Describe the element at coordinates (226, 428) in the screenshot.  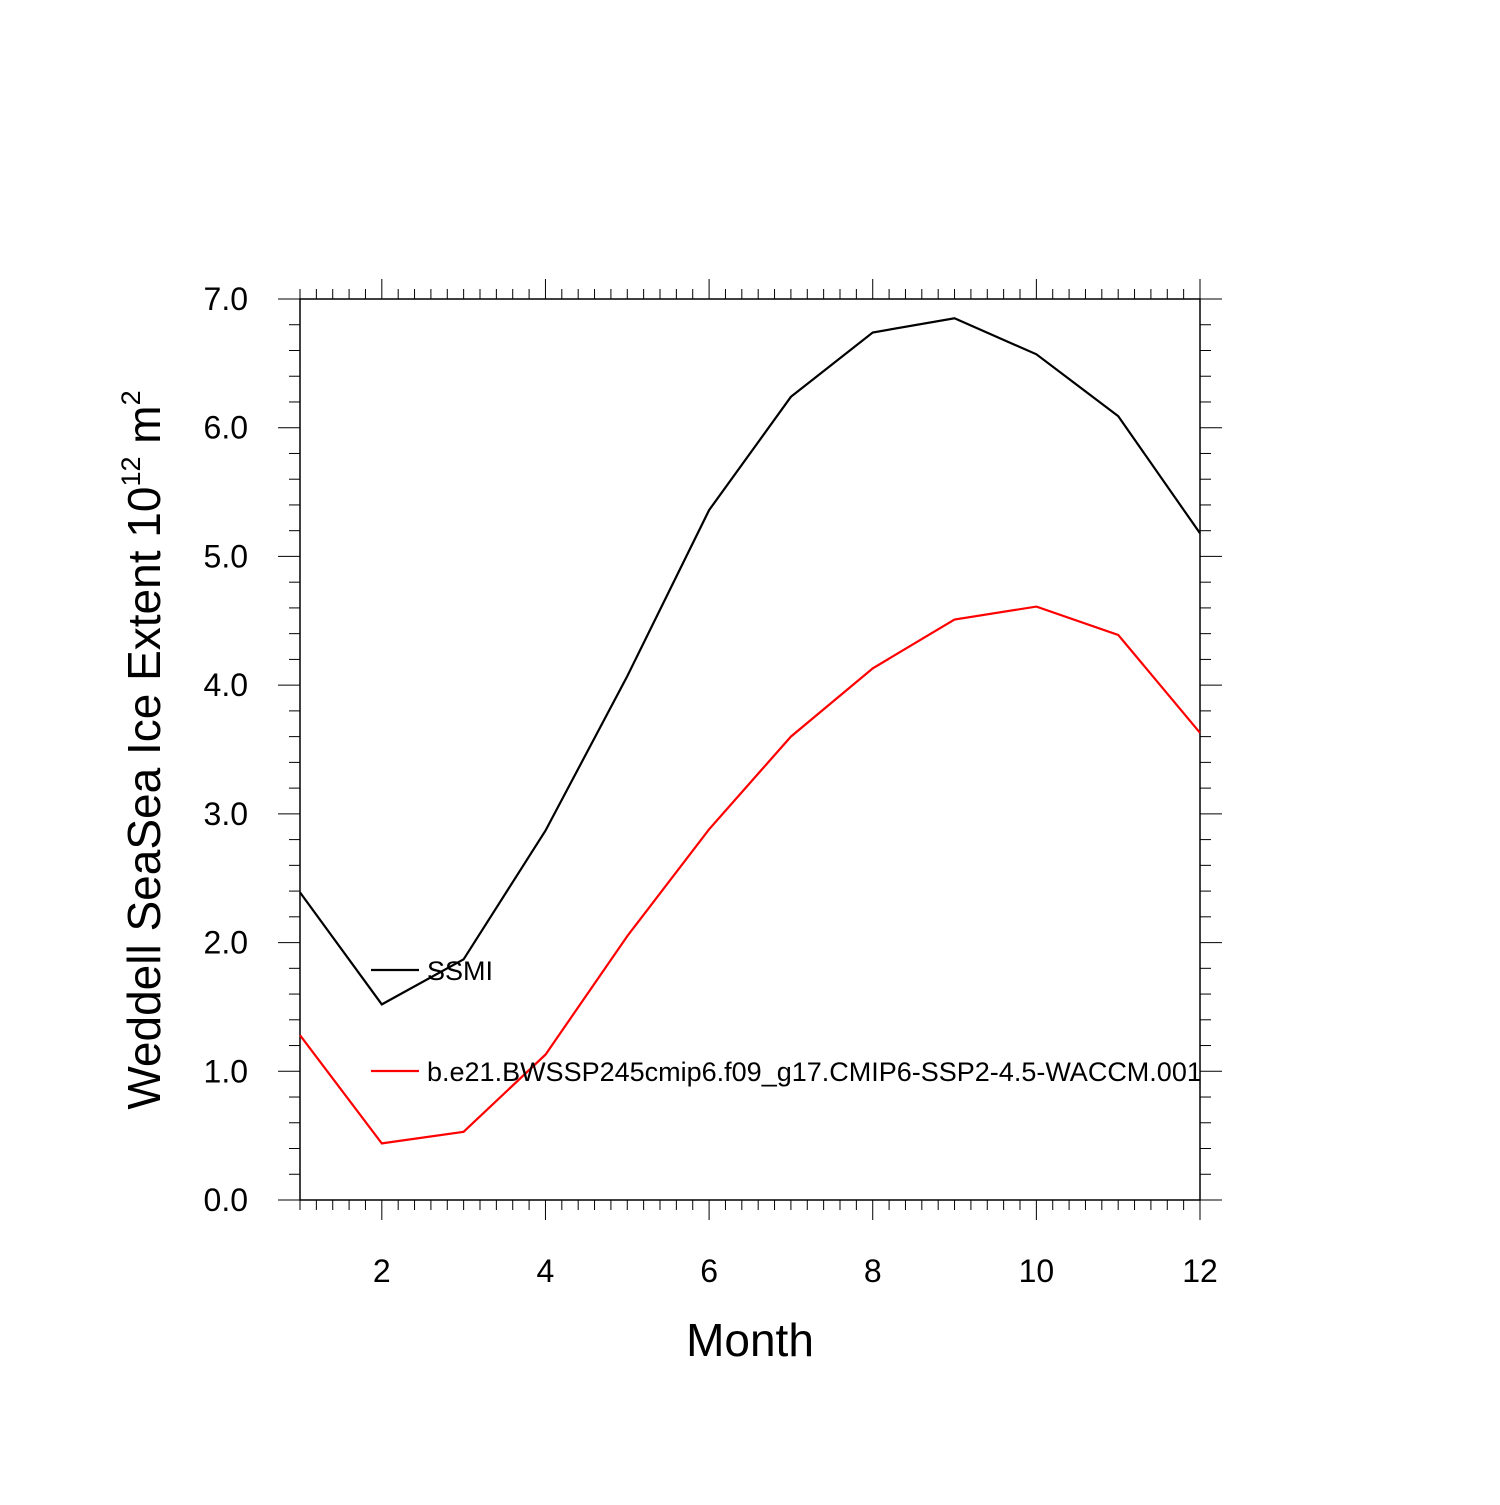
I see `y-tick-label: 6.0` at that location.